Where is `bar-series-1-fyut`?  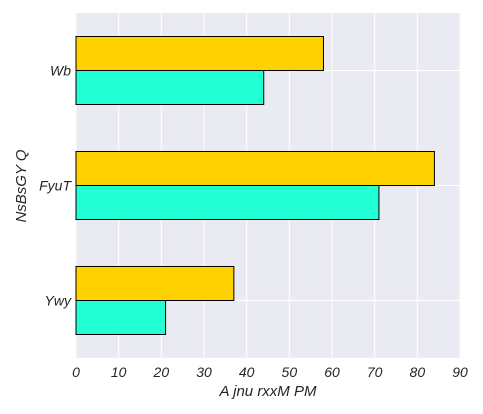 bar-series-1-fyut is located at coordinates (255, 168).